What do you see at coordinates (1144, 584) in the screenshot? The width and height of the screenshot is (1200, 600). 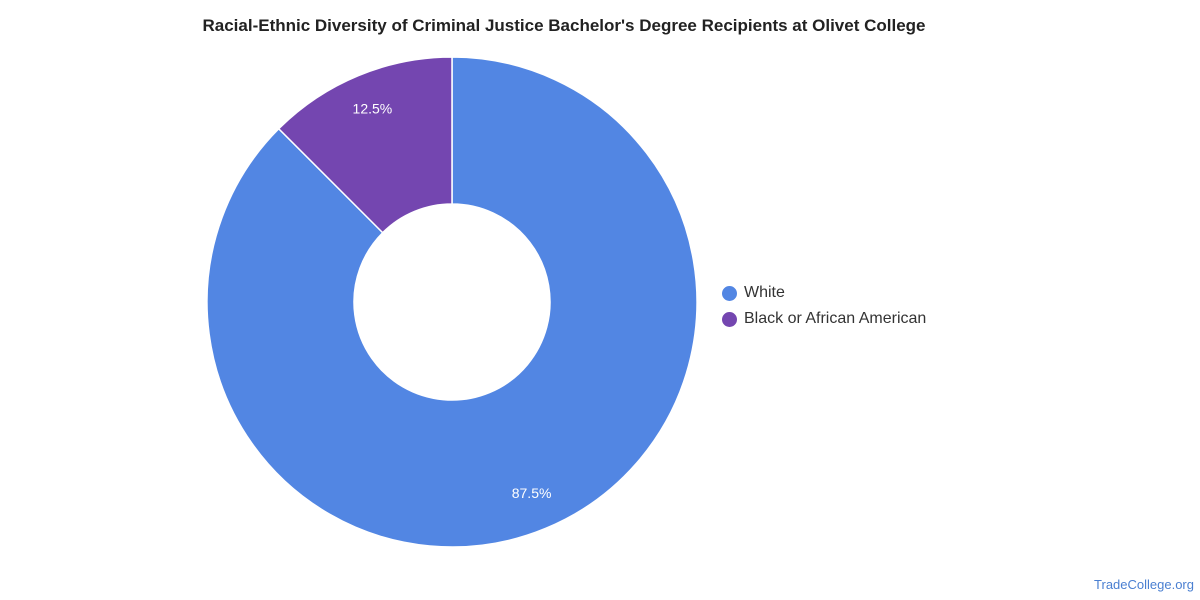 I see `site-watermark: TradeCollege.org` at bounding box center [1144, 584].